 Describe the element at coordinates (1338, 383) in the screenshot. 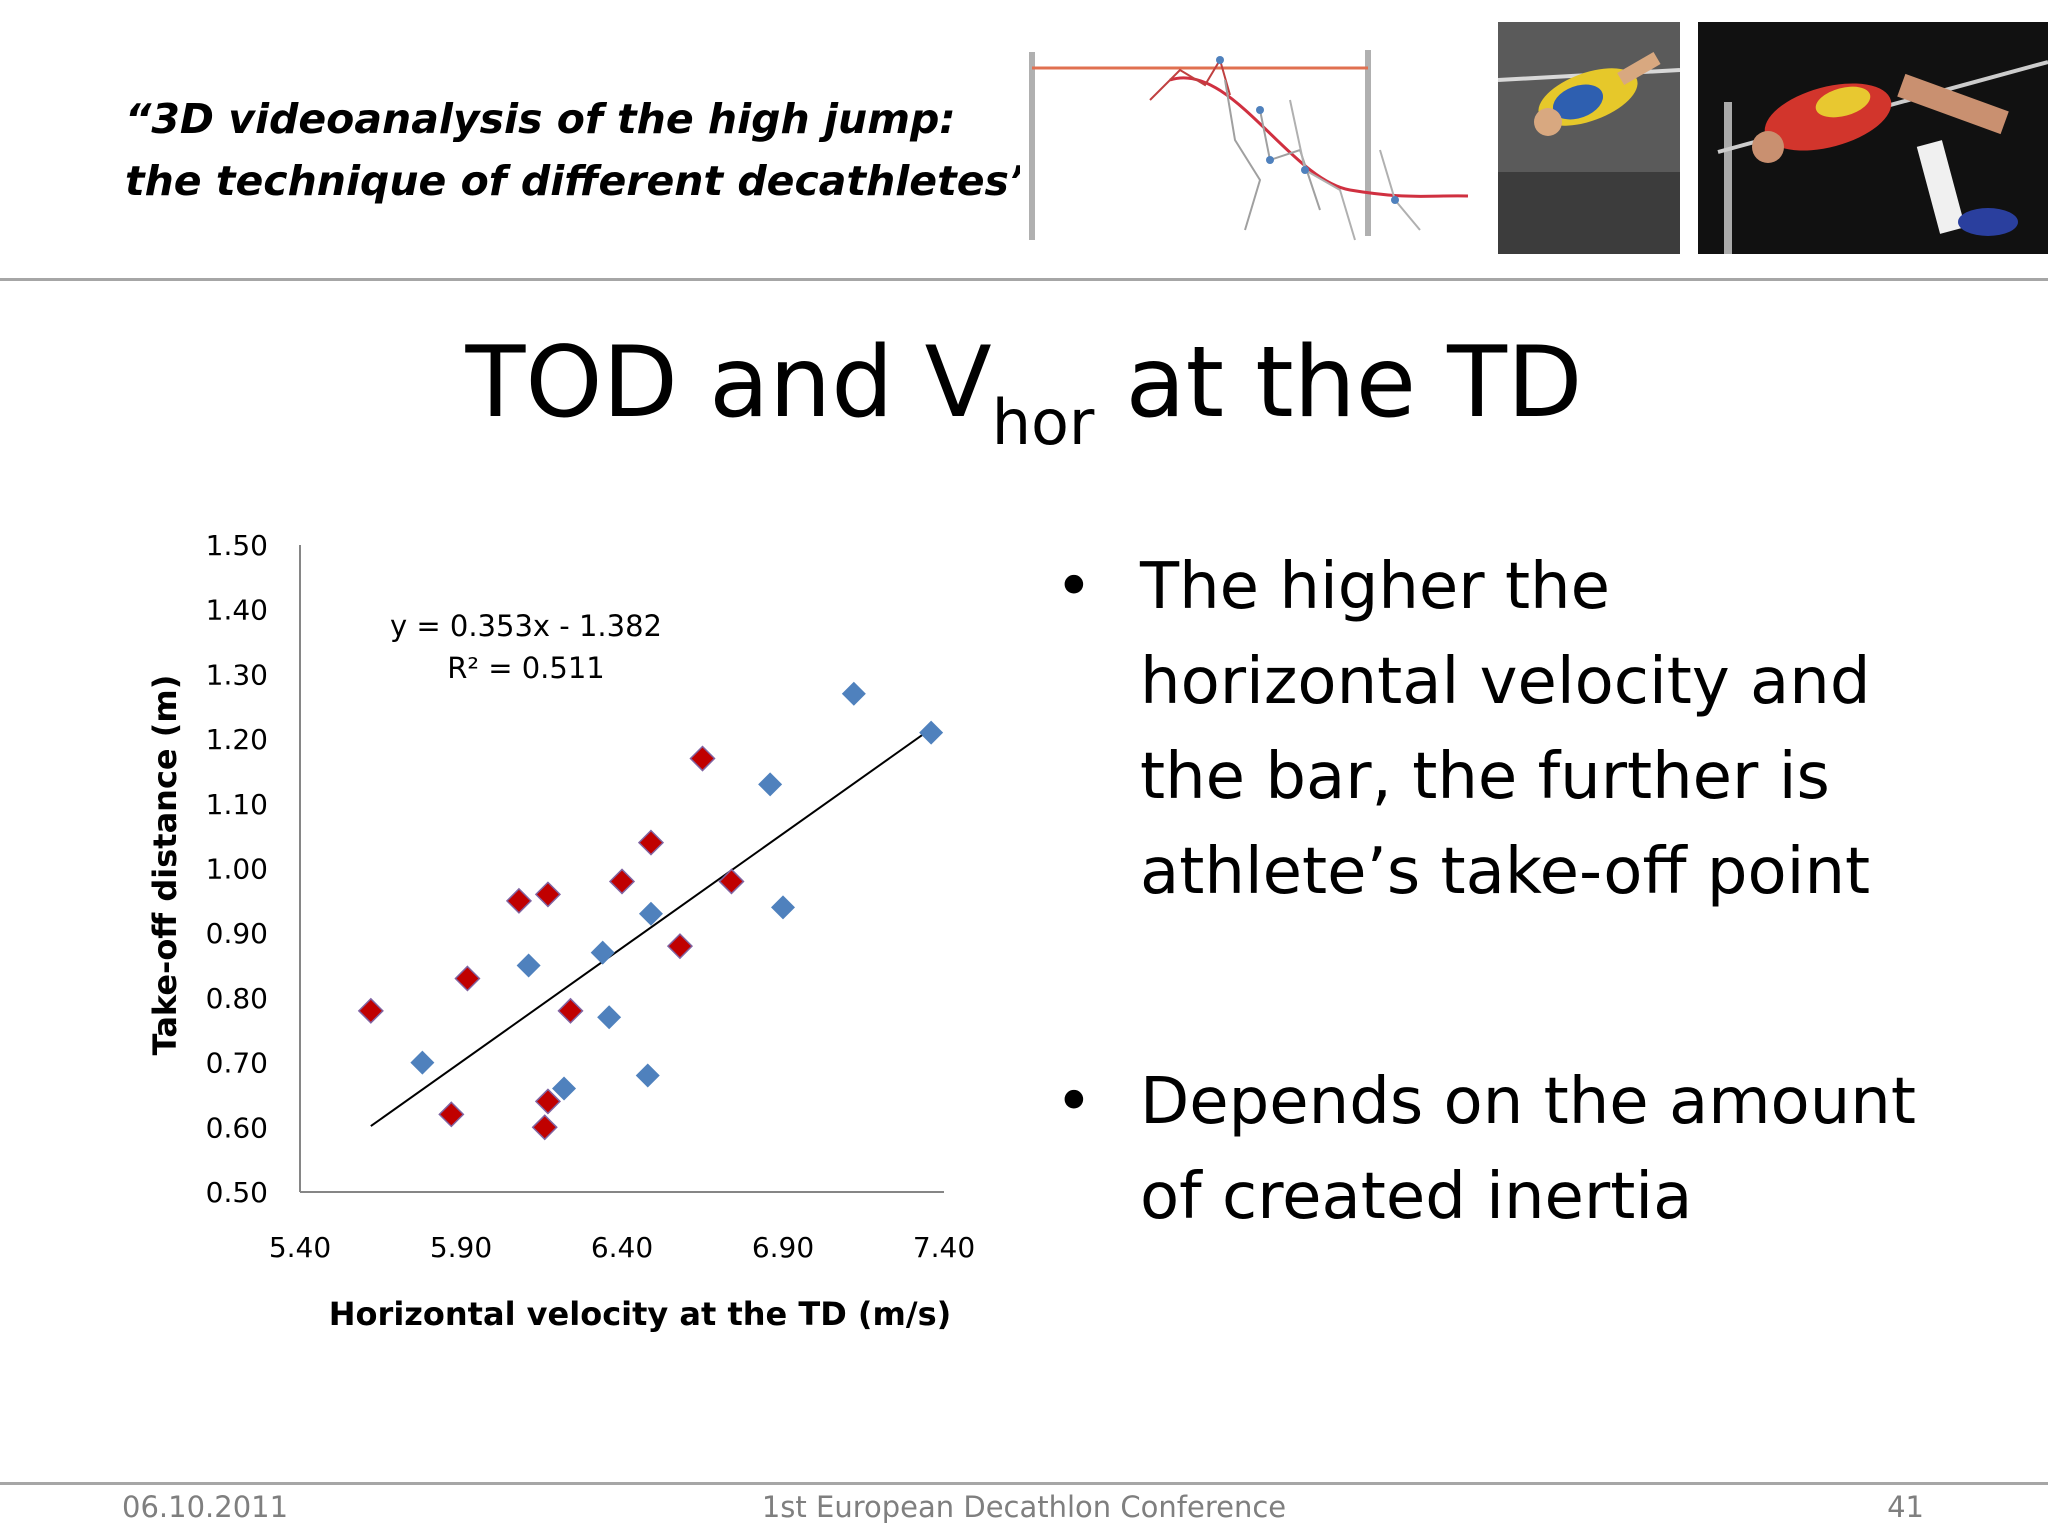

I see `title-tail: at the TD` at that location.